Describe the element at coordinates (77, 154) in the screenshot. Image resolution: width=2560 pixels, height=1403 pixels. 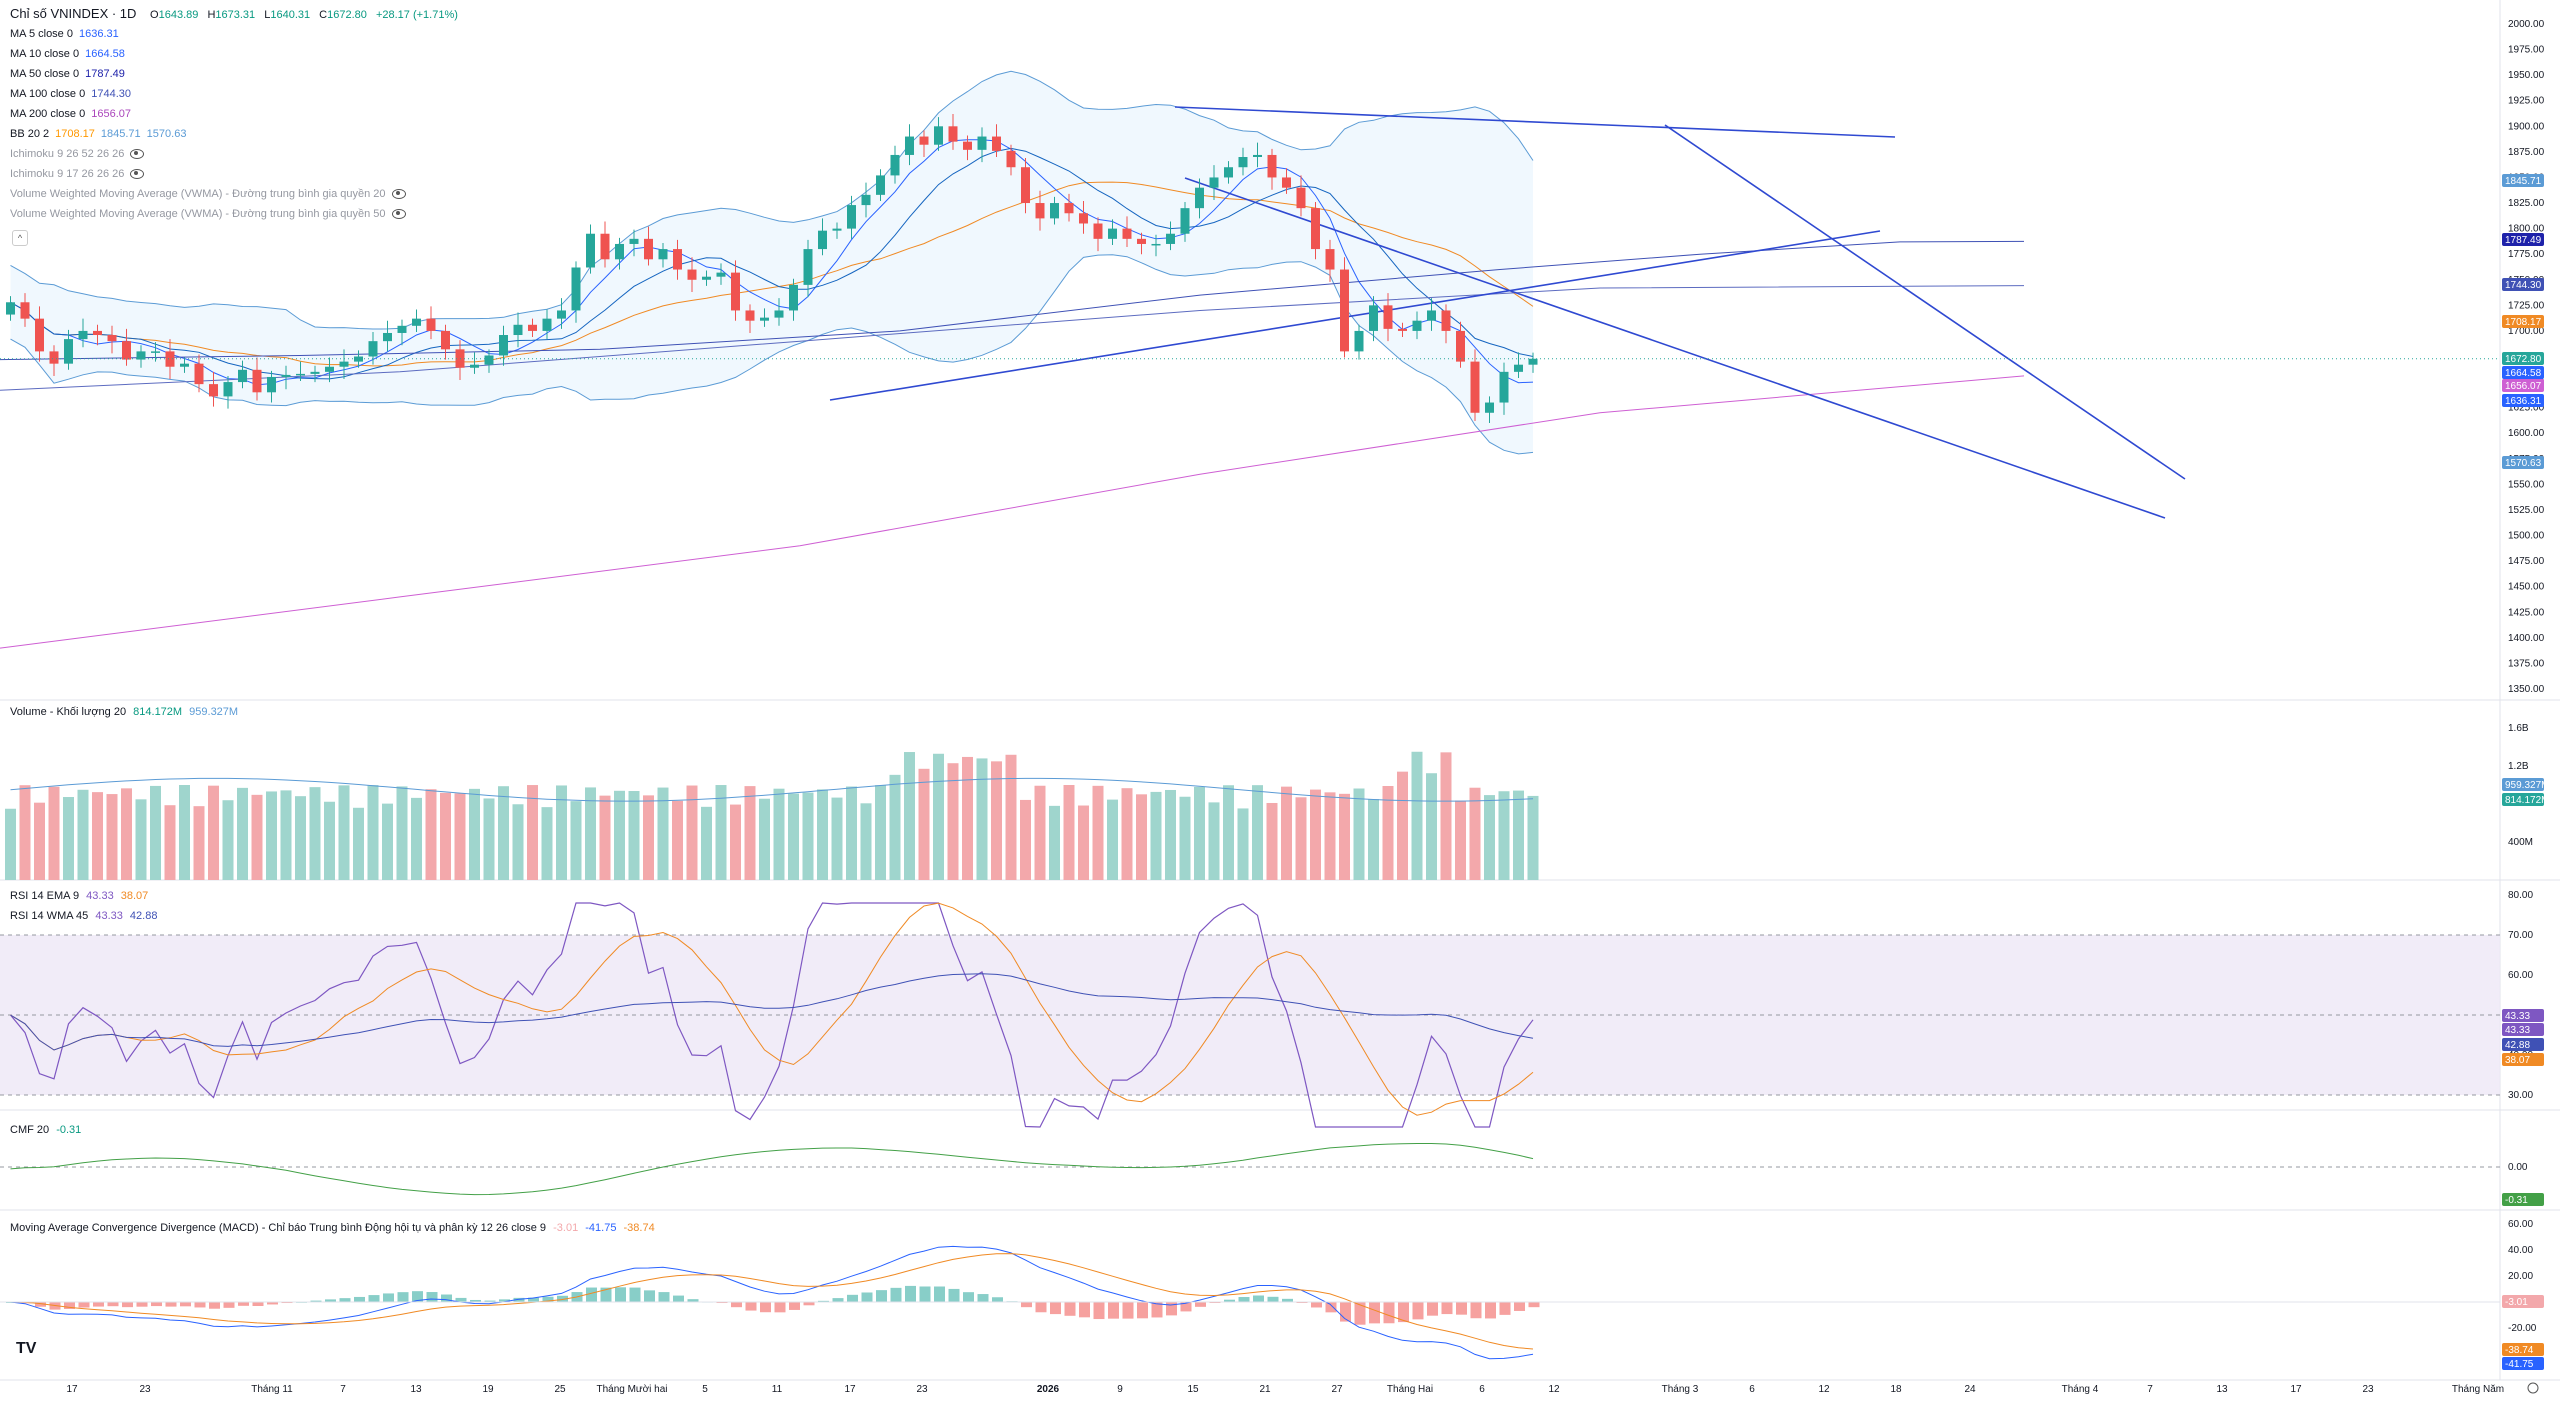
I see `hidden-indicator-row: Ichimoku 9 26 52 26 26` at that location.